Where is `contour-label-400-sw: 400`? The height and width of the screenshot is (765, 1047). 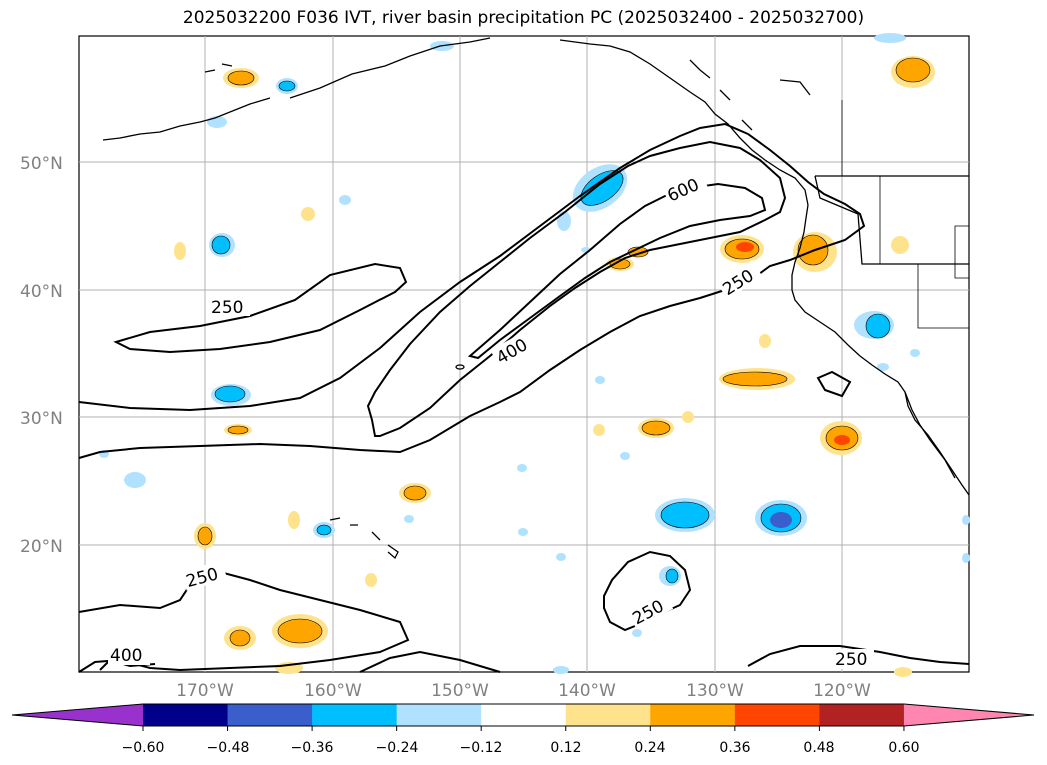 contour-label-400-sw: 400 is located at coordinates (126, 656).